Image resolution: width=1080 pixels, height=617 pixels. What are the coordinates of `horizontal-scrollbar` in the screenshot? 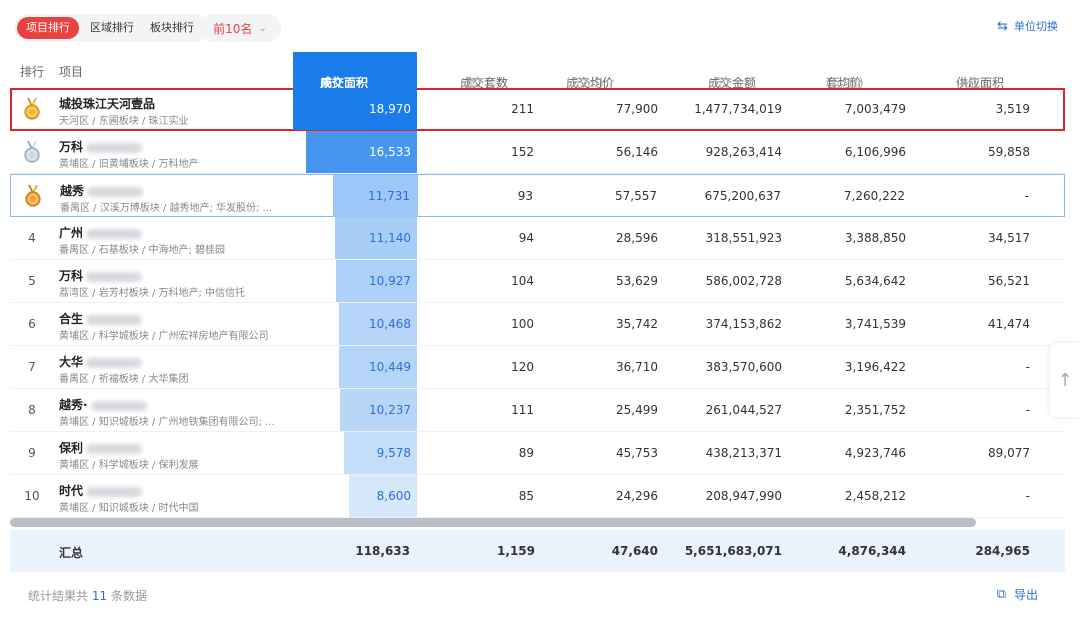 It's located at (493, 522).